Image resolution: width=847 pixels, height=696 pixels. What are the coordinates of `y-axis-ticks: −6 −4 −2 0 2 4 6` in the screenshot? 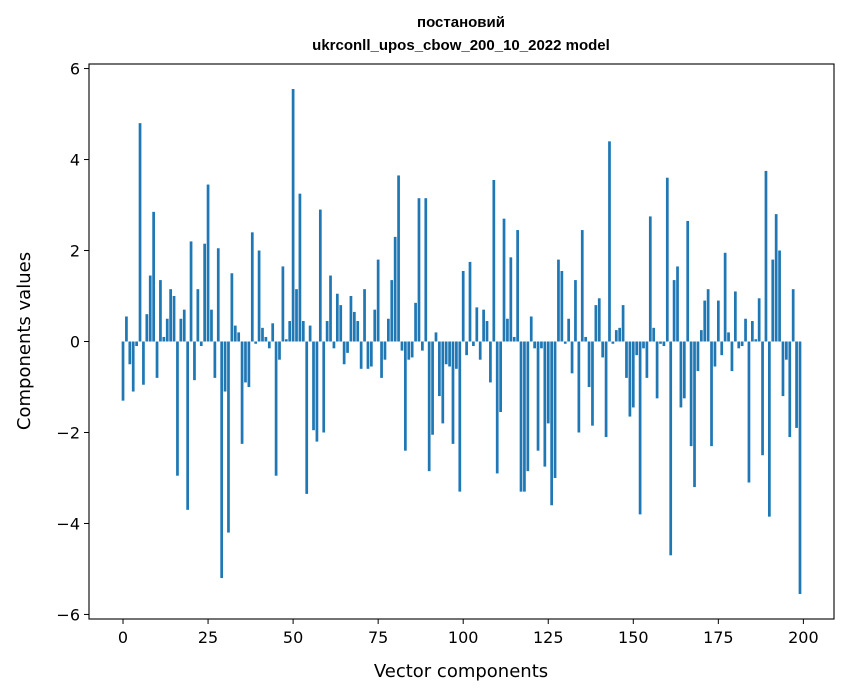 It's located at (72, 342).